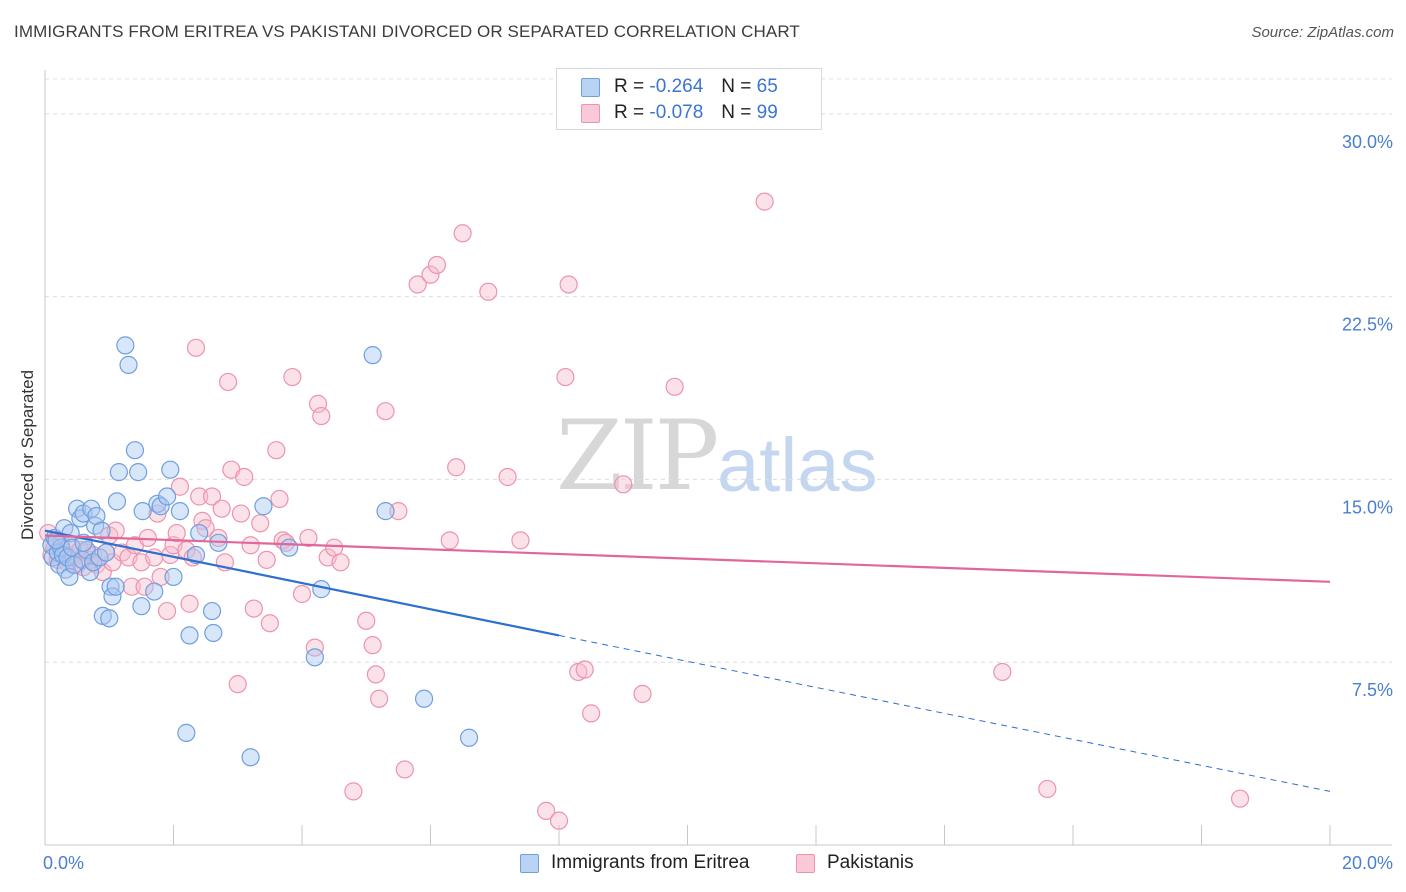  What do you see at coordinates (1372, 690) in the screenshot?
I see `y-tick-label: 7.5%` at bounding box center [1372, 690].